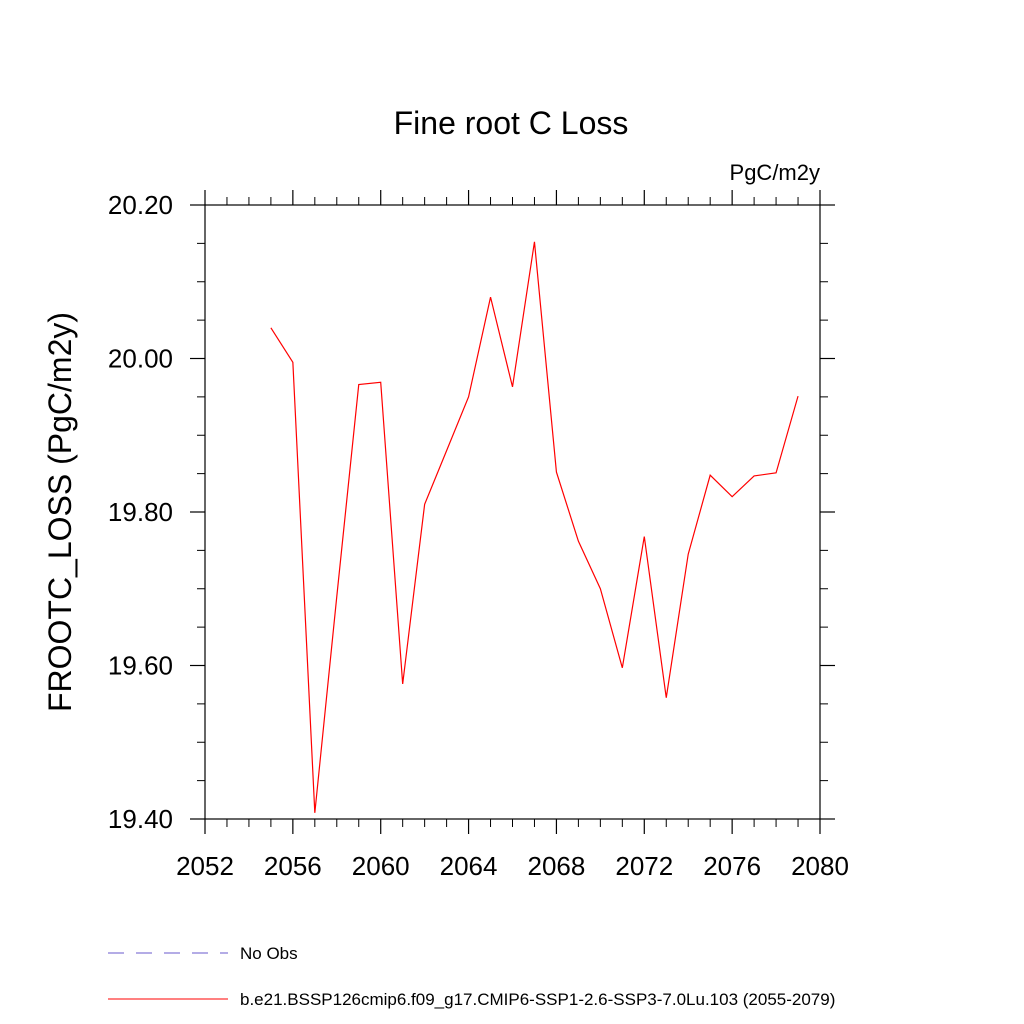 This screenshot has height=1024, width=1024. I want to click on y-axis-label: FROOTC_LOSS (PgC/m2y), so click(60, 512).